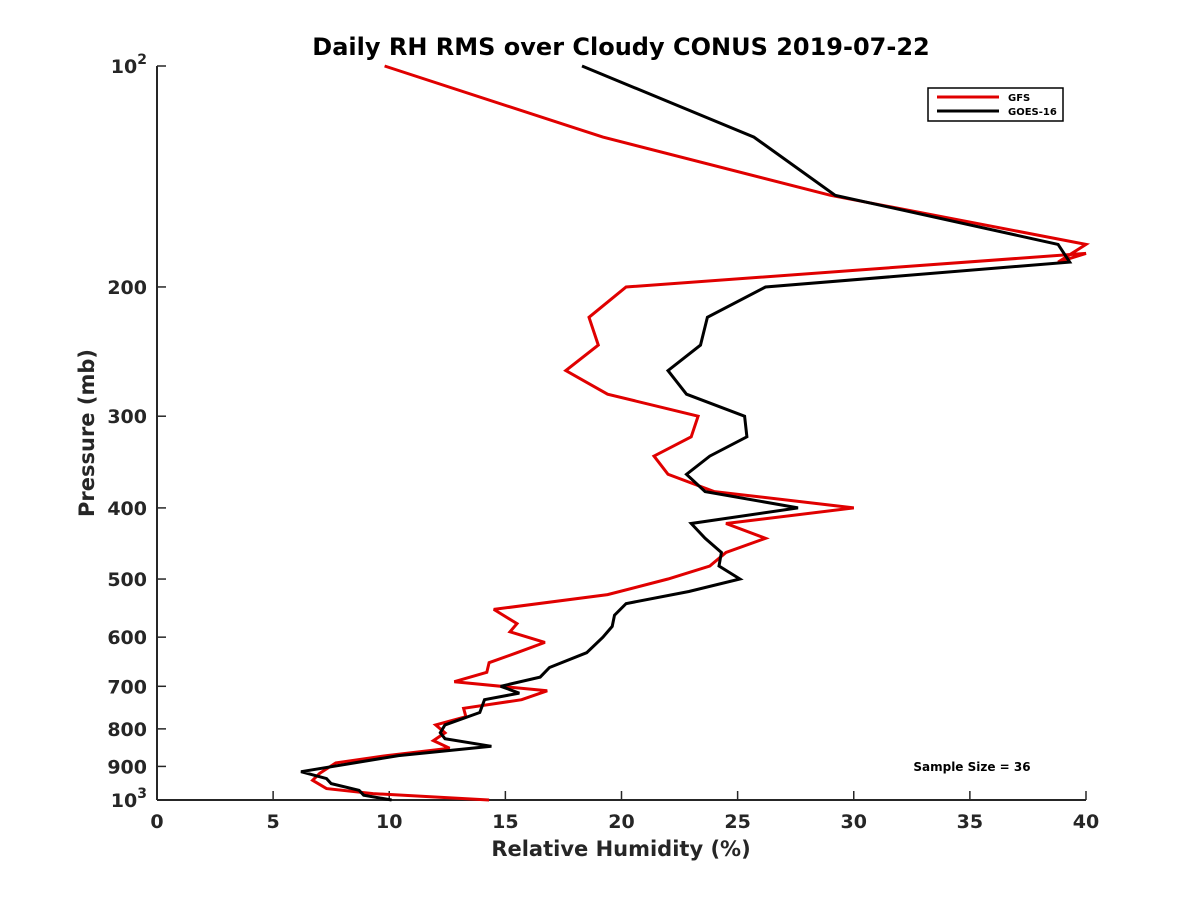  What do you see at coordinates (127, 417) in the screenshot?
I see `y-tick-label: 300` at bounding box center [127, 417].